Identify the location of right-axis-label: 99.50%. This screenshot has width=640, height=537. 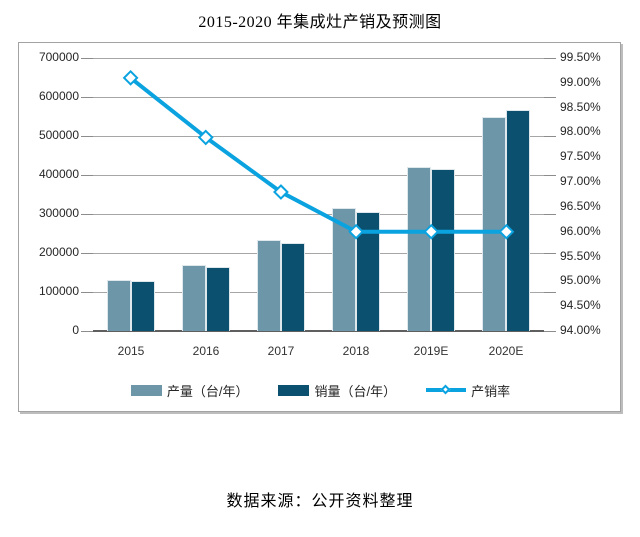
(580, 57).